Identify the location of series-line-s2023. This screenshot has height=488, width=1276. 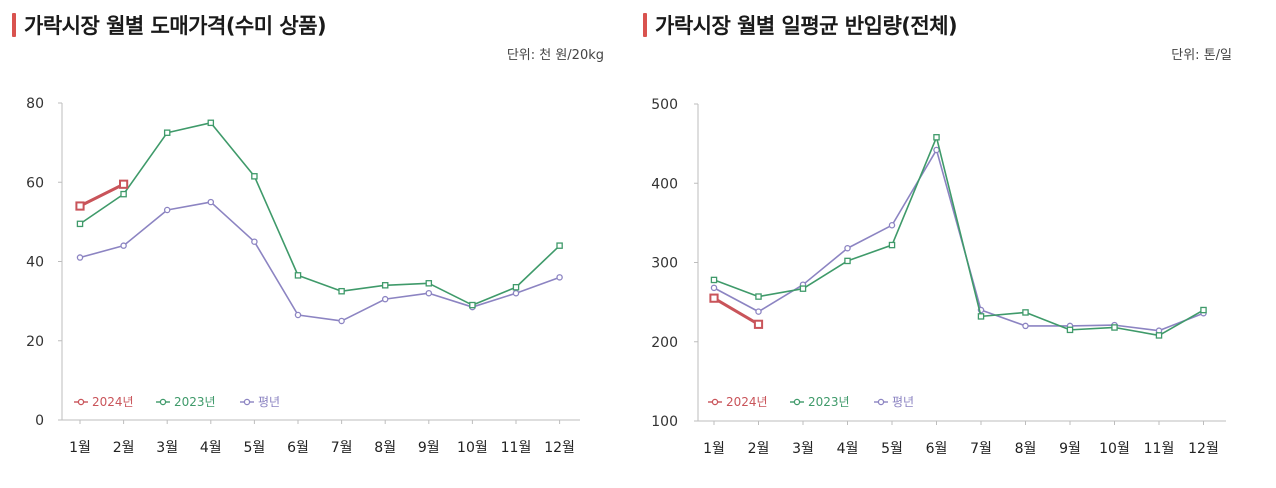
(320, 214).